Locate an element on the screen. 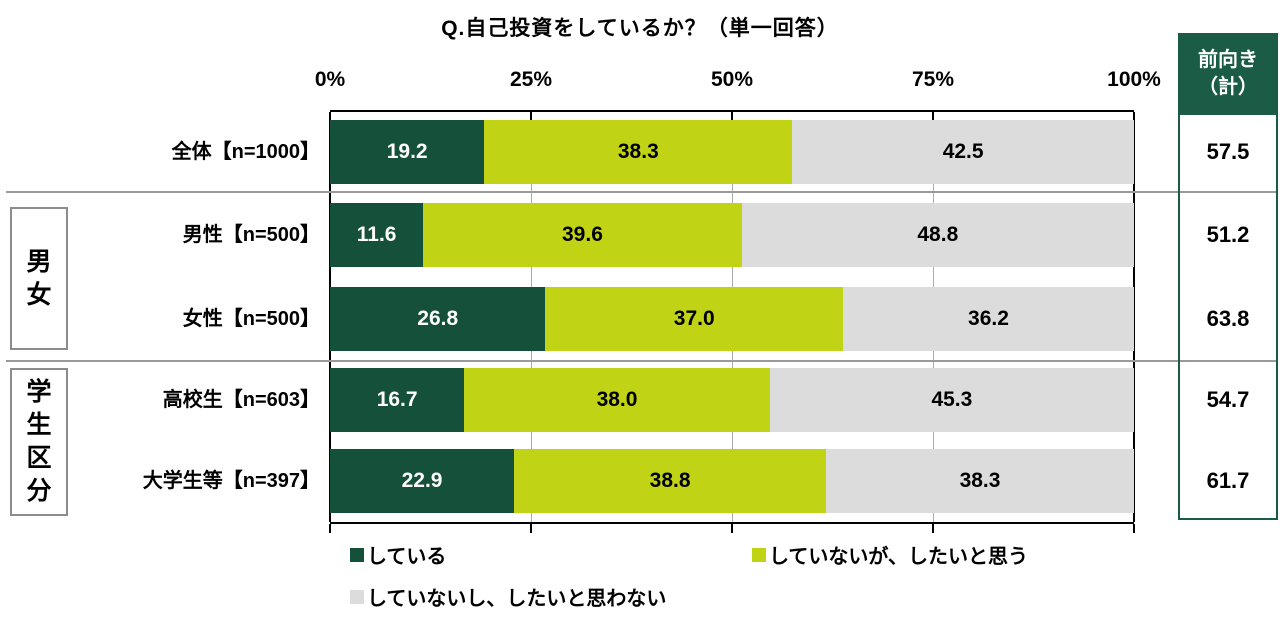  group-label-char: 区 is located at coordinates (39, 458).